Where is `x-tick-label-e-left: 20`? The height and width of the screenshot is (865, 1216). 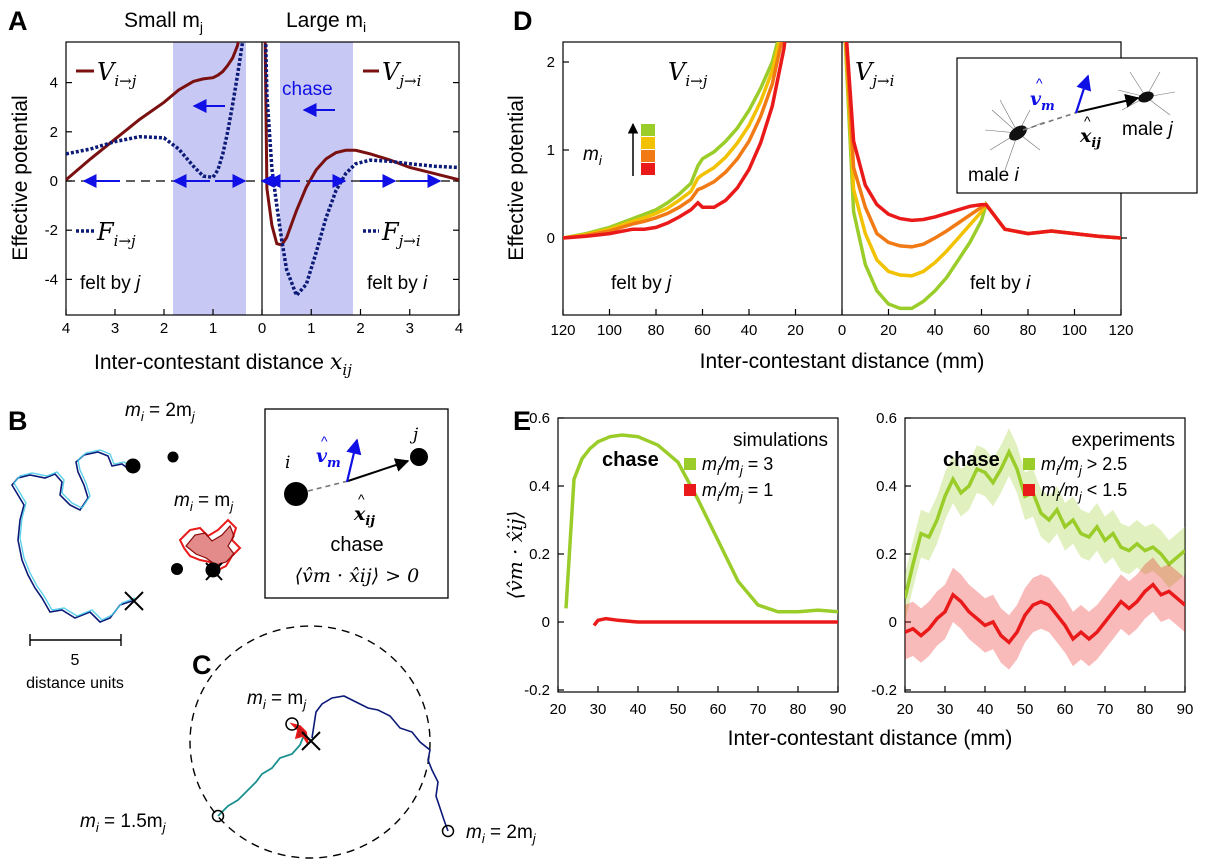 x-tick-label-e-left: 20 is located at coordinates (558, 709).